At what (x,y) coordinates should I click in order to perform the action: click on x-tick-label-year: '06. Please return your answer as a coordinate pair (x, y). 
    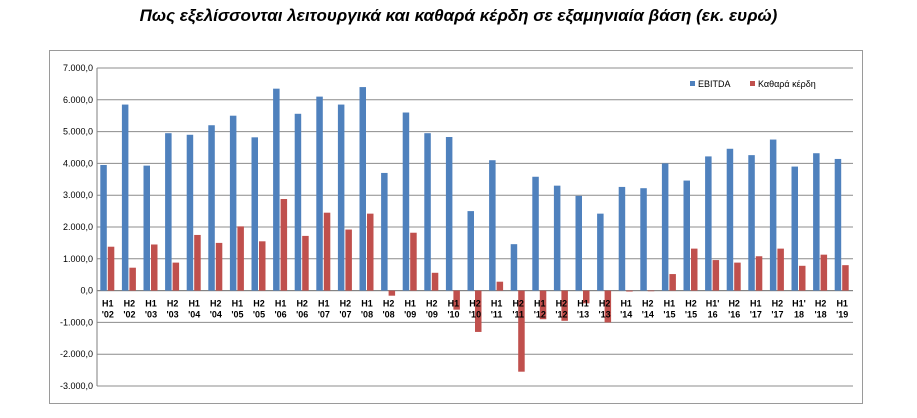
    Looking at the image, I should click on (281, 315).